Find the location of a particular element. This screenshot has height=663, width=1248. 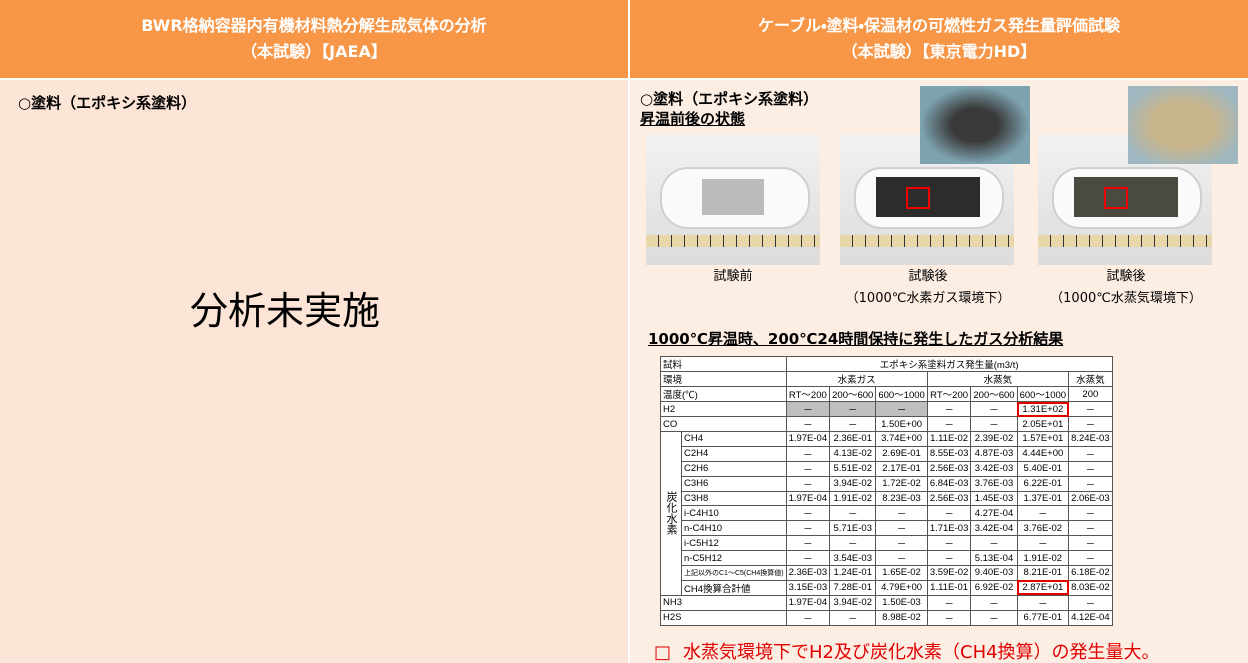

caption-line: 試験後 is located at coordinates (1126, 276).